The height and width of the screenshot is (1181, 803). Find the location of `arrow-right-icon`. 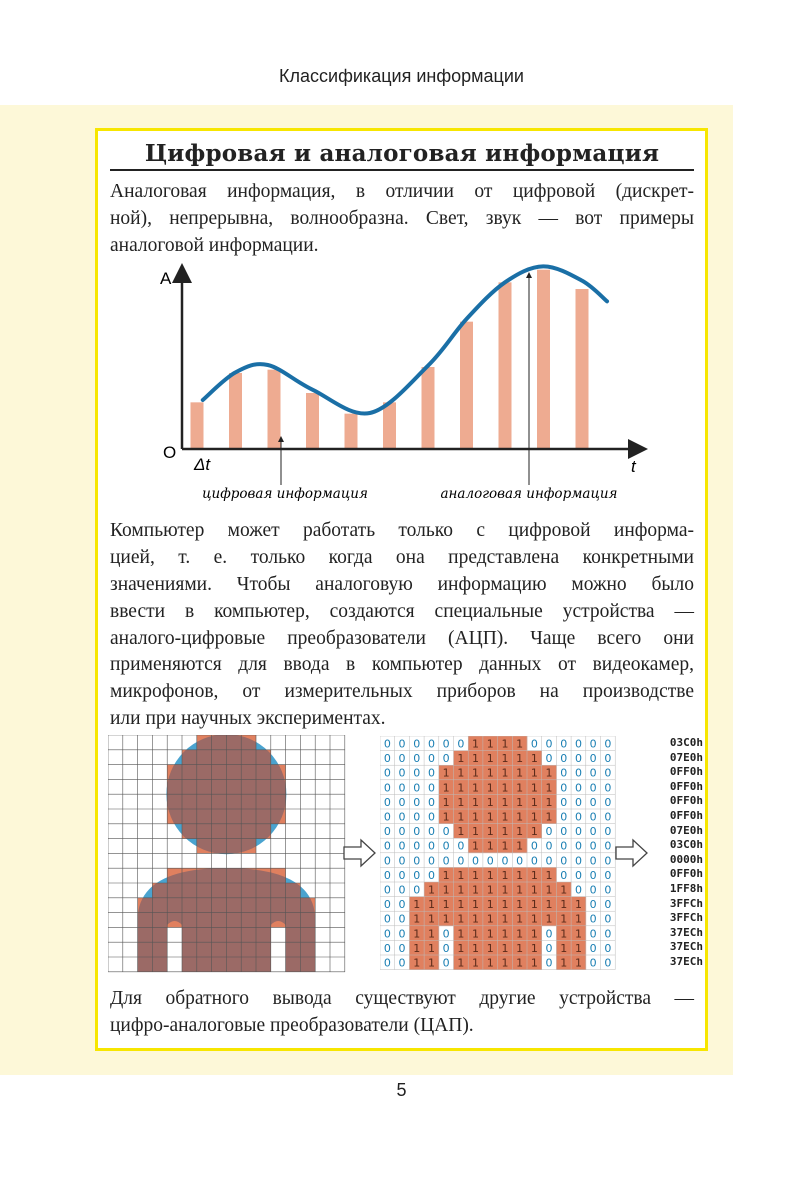

arrow-right-icon is located at coordinates (631, 853).